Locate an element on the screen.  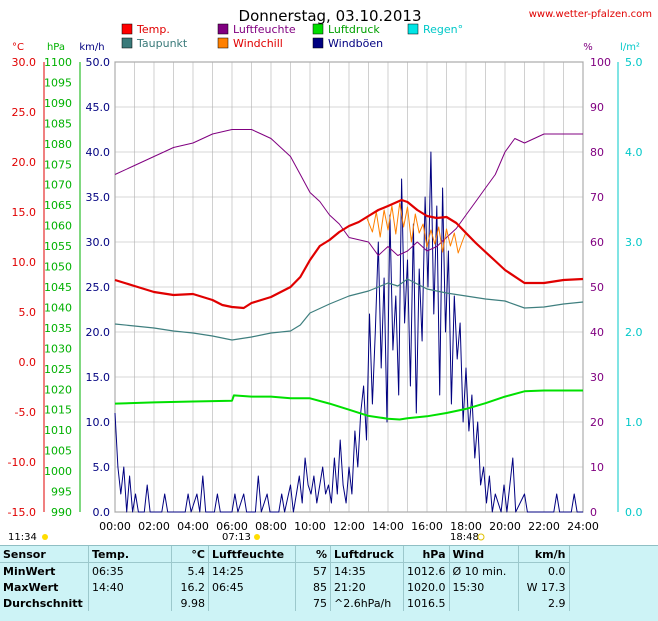
sun-markers: 07:13 18:48 11:34 is located at coordinates (246, 537).